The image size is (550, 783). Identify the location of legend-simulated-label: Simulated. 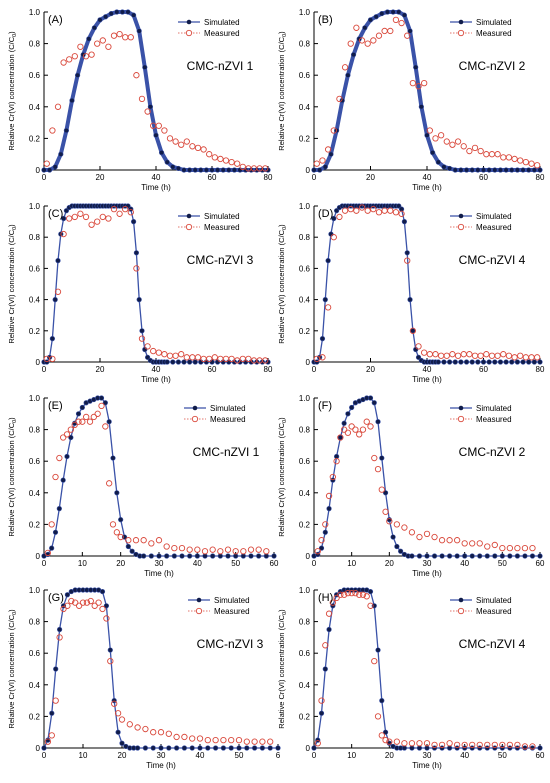
(494, 408).